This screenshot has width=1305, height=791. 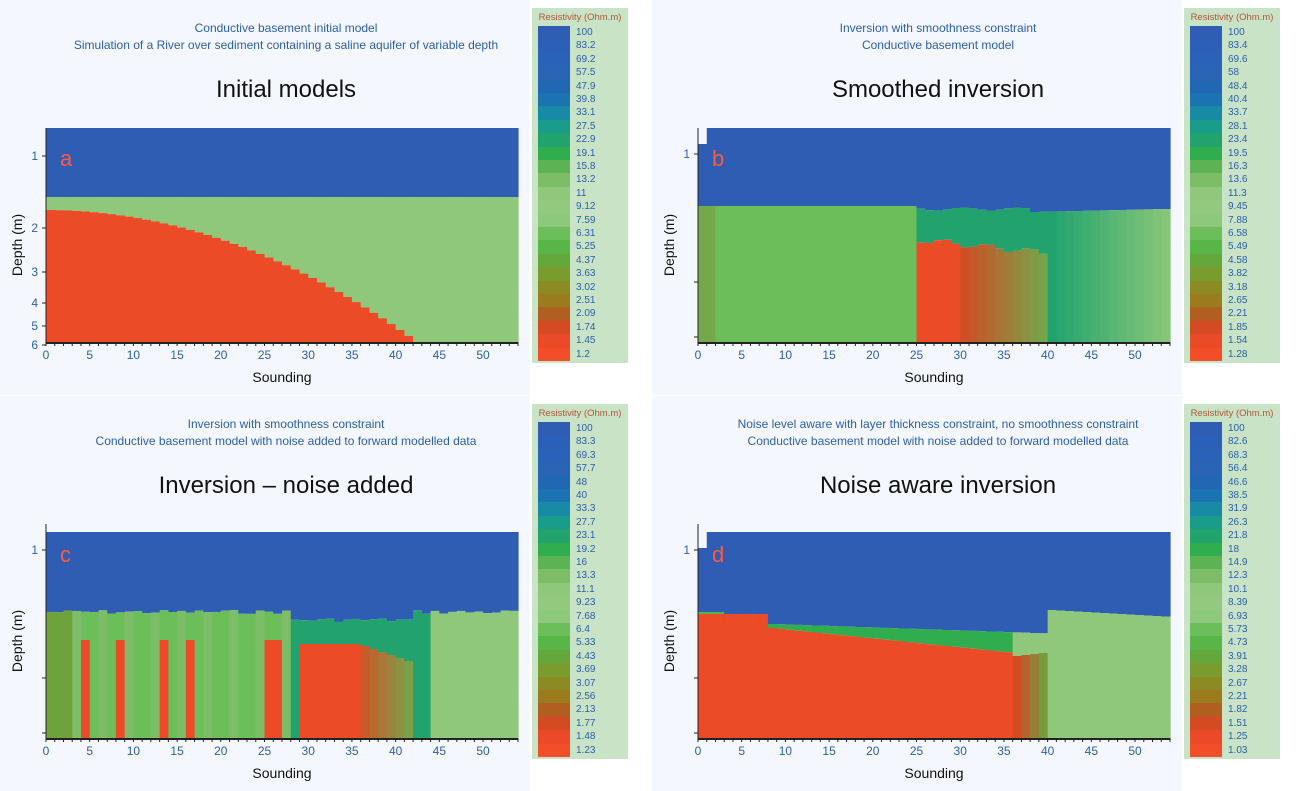 I want to click on colorbar-label: 7.88, so click(x=1238, y=220).